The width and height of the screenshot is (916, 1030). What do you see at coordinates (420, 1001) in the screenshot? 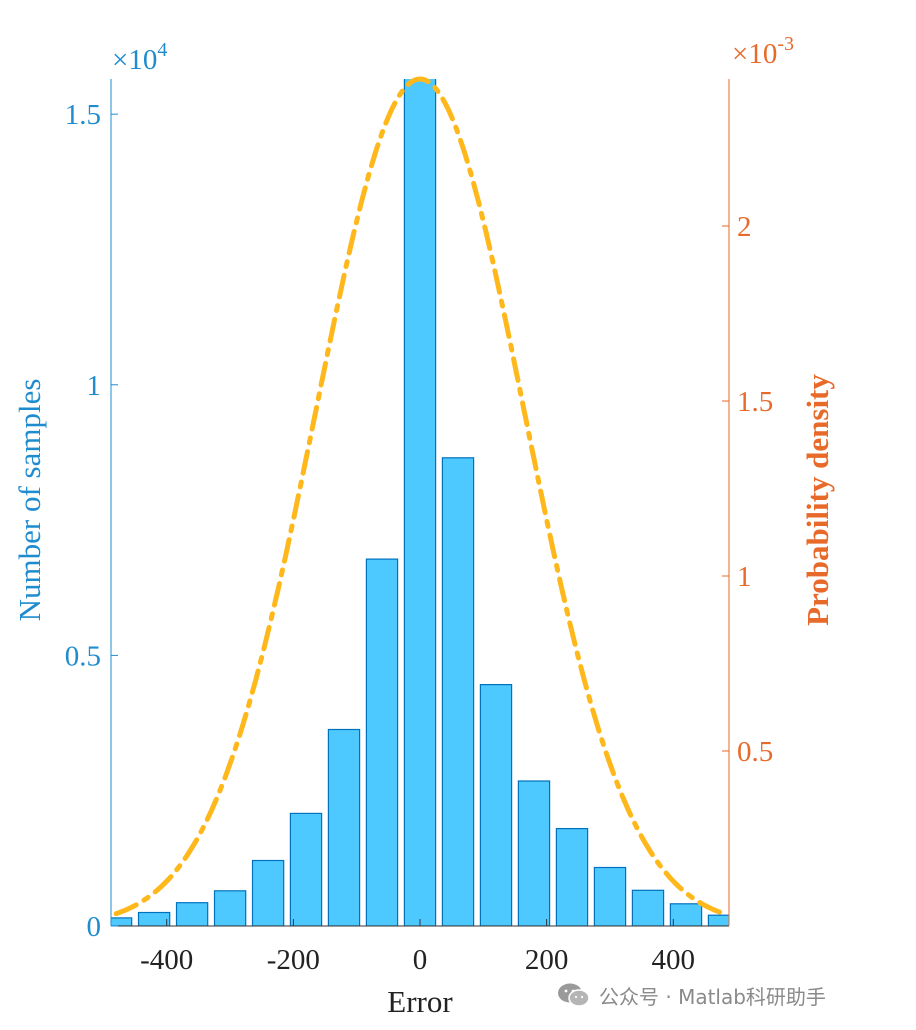
I see `x-axis-label: Error` at bounding box center [420, 1001].